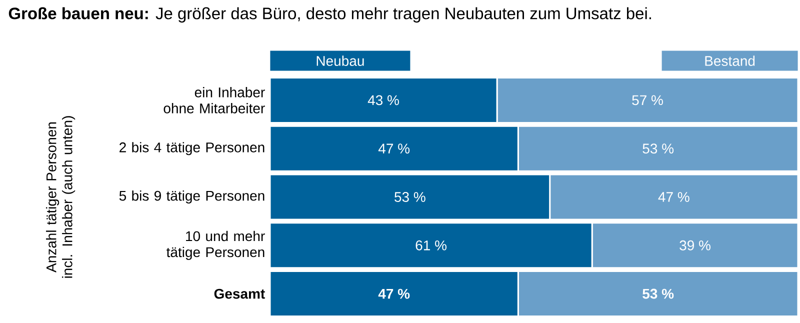 This screenshot has width=800, height=323. Describe the element at coordinates (431, 245) in the screenshot. I see `data-label: 61 %` at that location.